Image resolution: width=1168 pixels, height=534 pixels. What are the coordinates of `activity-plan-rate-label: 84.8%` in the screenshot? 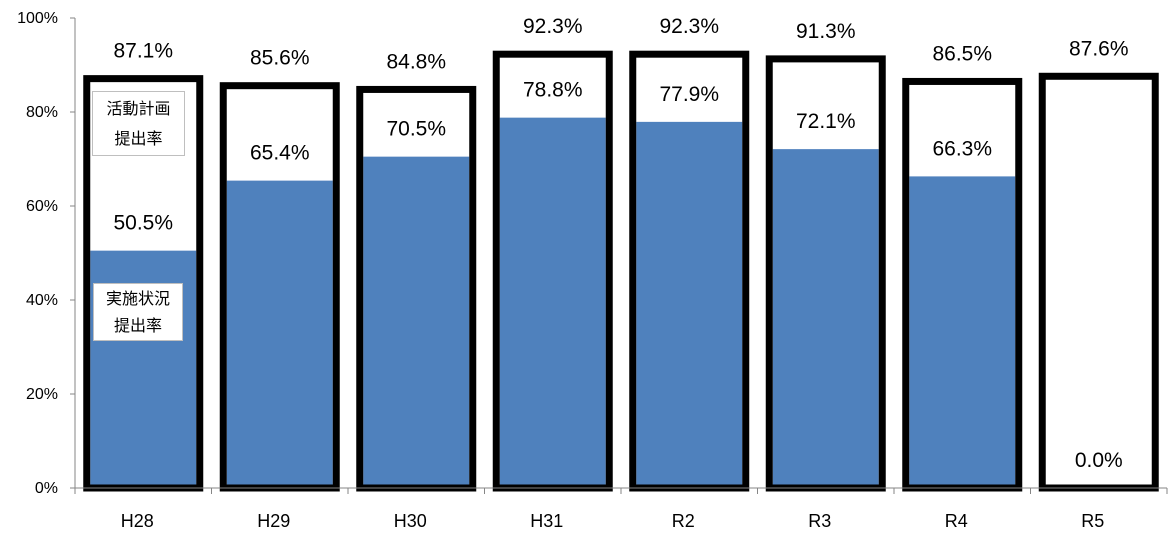 It's located at (416, 61).